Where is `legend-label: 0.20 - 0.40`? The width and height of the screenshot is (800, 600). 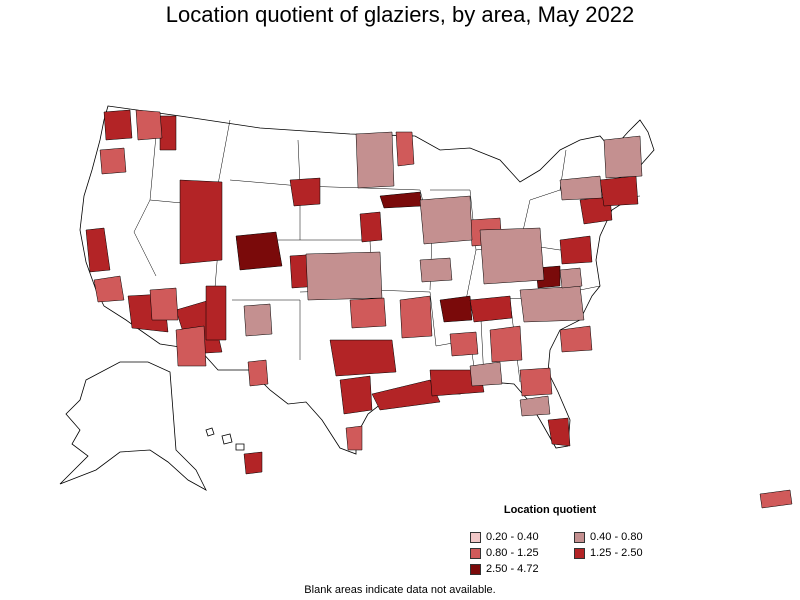
legend-label: 0.20 - 0.40 is located at coordinates (512, 537).